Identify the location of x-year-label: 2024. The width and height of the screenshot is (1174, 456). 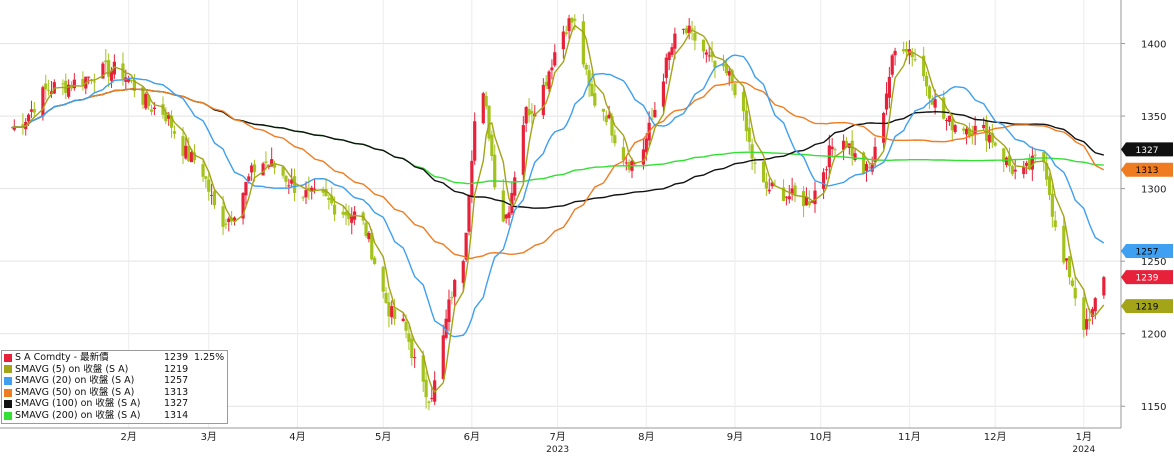
(1083, 450).